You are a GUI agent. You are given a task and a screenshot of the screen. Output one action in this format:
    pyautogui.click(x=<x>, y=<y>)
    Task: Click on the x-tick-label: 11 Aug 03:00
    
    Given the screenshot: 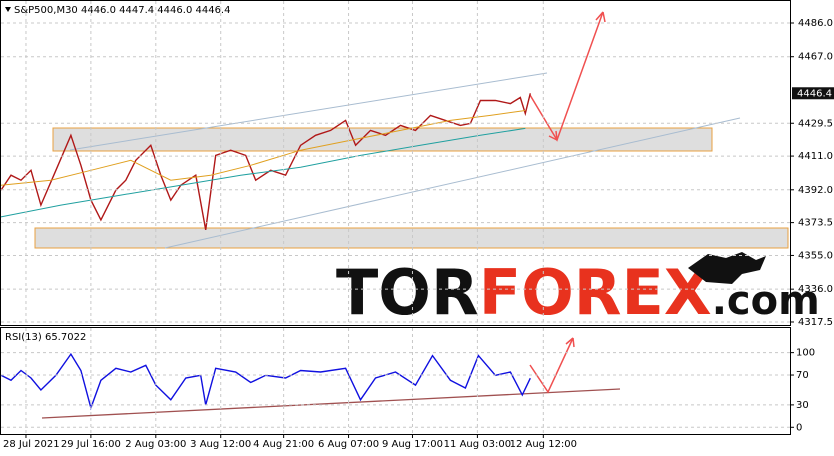 What is the action you would take?
    pyautogui.click(x=477, y=444)
    